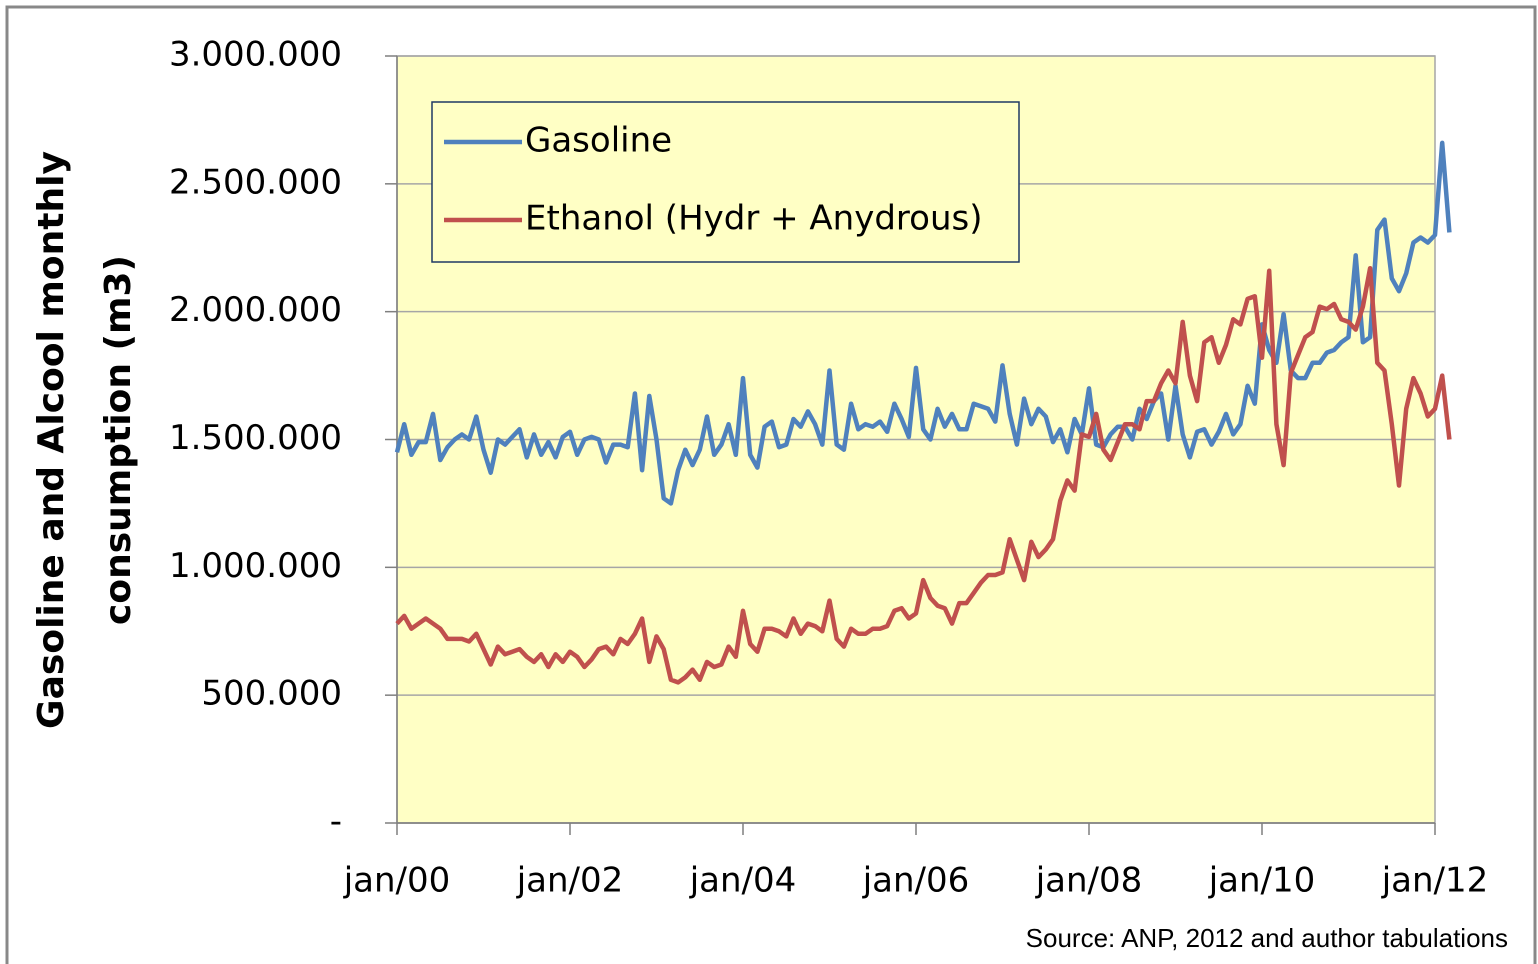 Image resolution: width=1538 pixels, height=964 pixels. I want to click on y-tick-label: 2.500.000, so click(255, 182).